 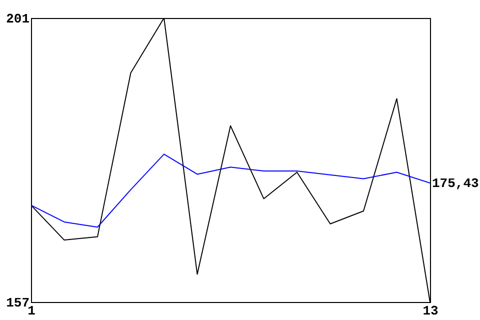 I want to click on y-tick-label: 157, so click(x=18, y=303).